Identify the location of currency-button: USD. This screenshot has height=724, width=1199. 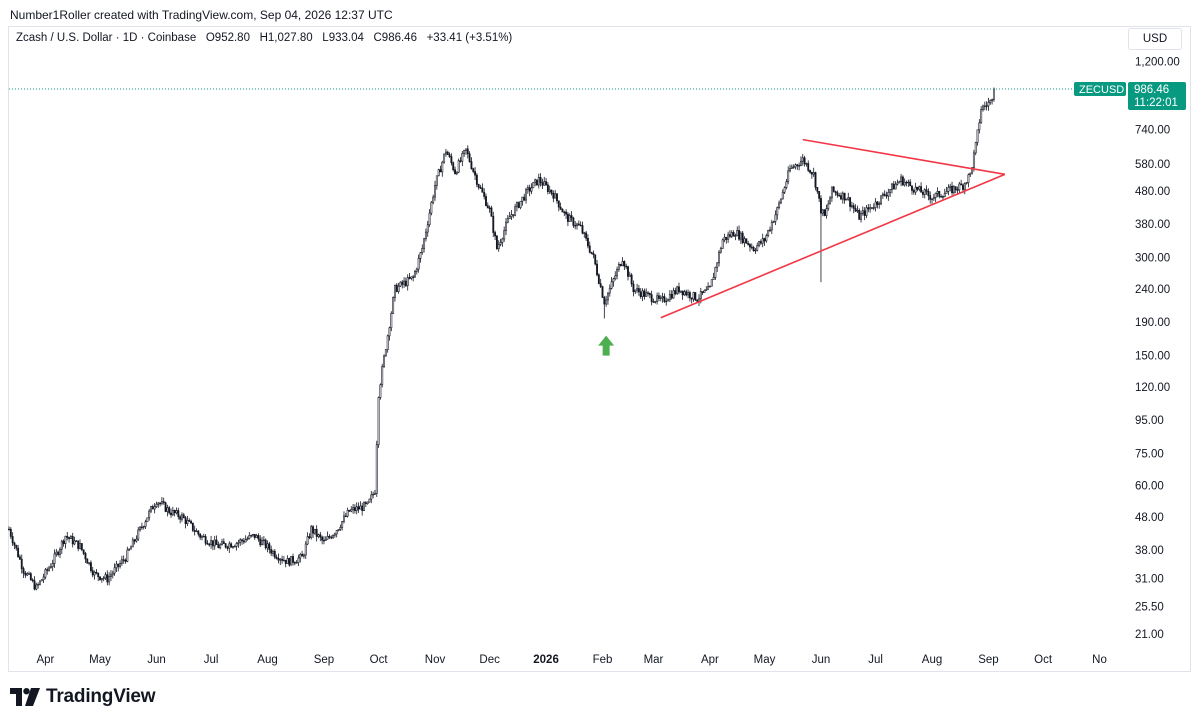
(1155, 39).